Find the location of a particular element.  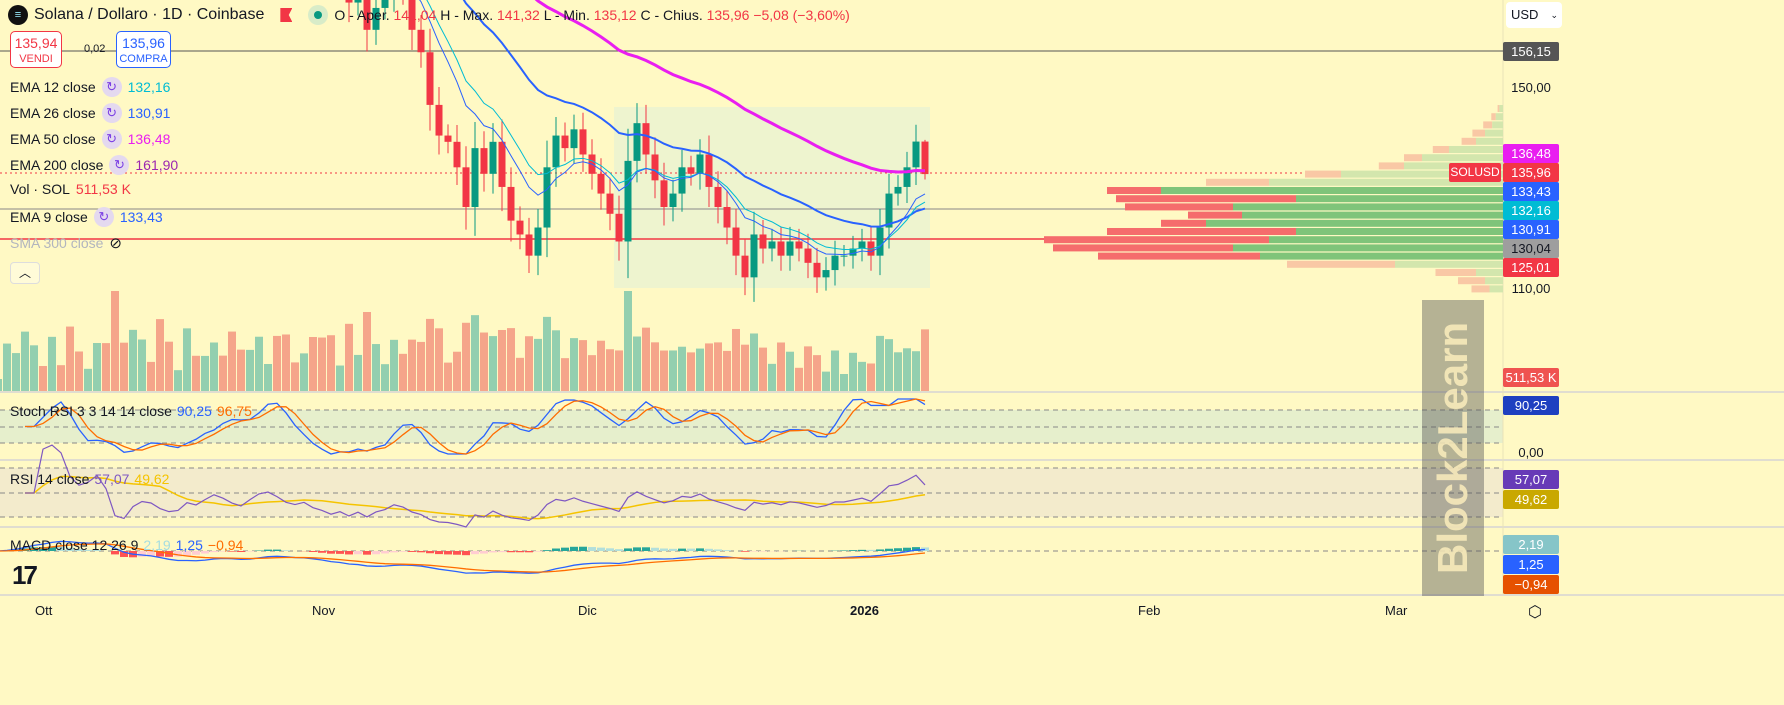

chevron-down-icon: ⌄ is located at coordinates (1554, 15).